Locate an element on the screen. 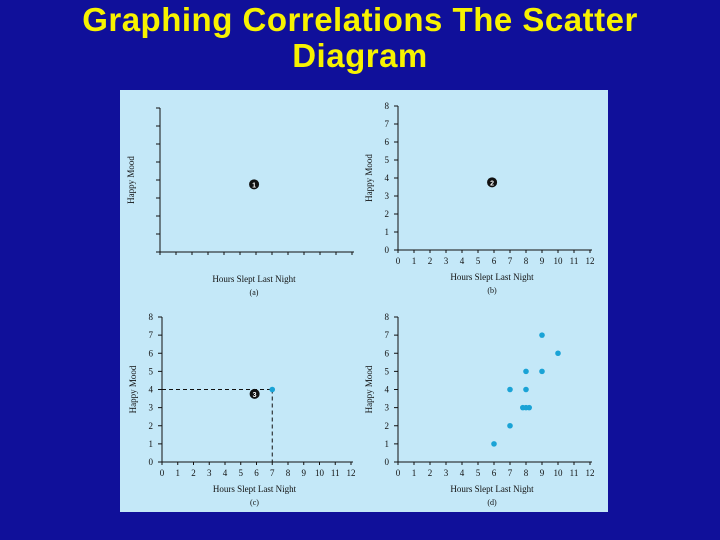 The height and width of the screenshot is (540, 720). chart-caption: (c) is located at coordinates (254, 502).